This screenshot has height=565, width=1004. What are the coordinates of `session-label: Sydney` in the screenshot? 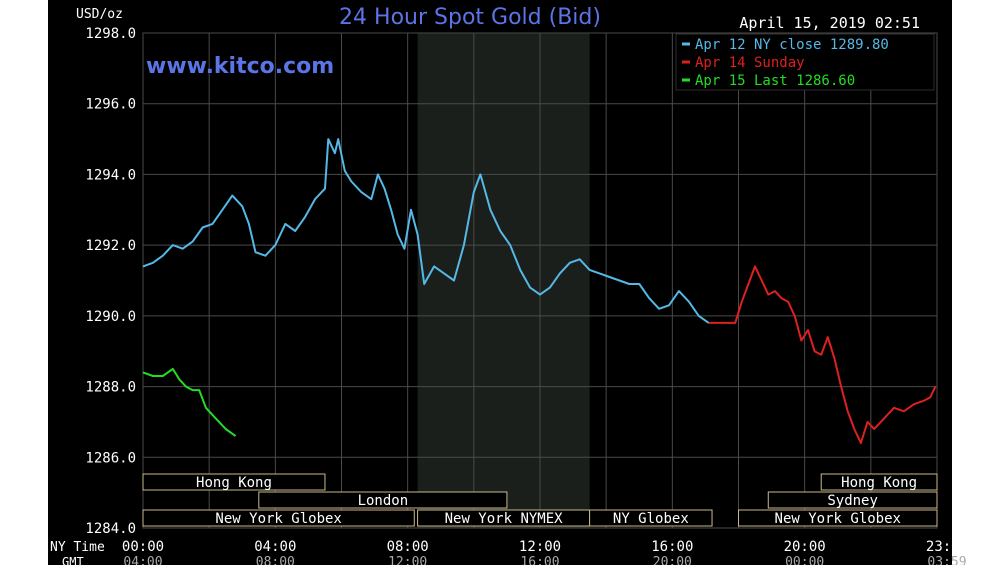 It's located at (852, 501).